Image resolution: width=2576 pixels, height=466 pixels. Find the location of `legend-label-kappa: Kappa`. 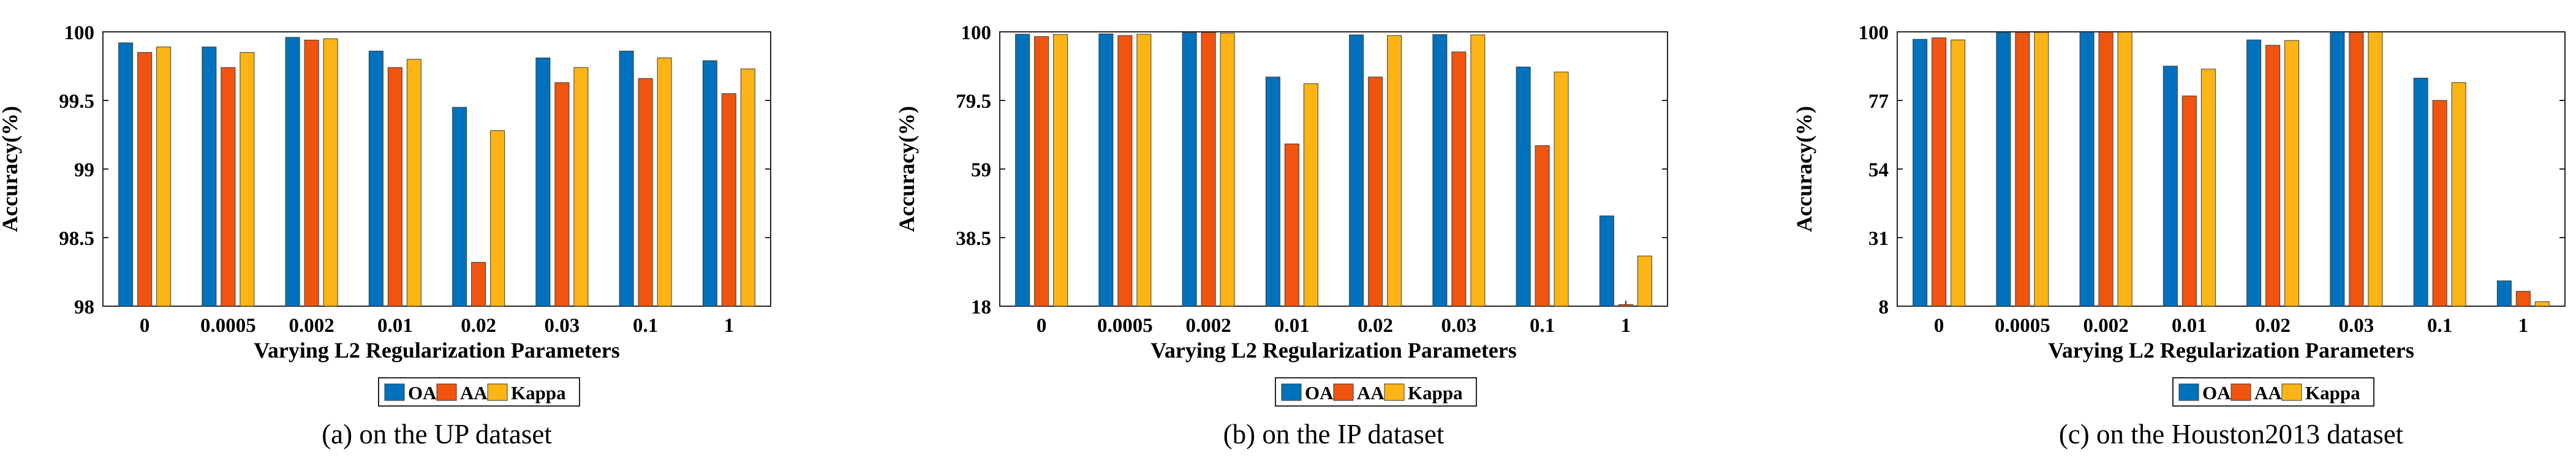

legend-label-kappa: Kappa is located at coordinates (1435, 393).